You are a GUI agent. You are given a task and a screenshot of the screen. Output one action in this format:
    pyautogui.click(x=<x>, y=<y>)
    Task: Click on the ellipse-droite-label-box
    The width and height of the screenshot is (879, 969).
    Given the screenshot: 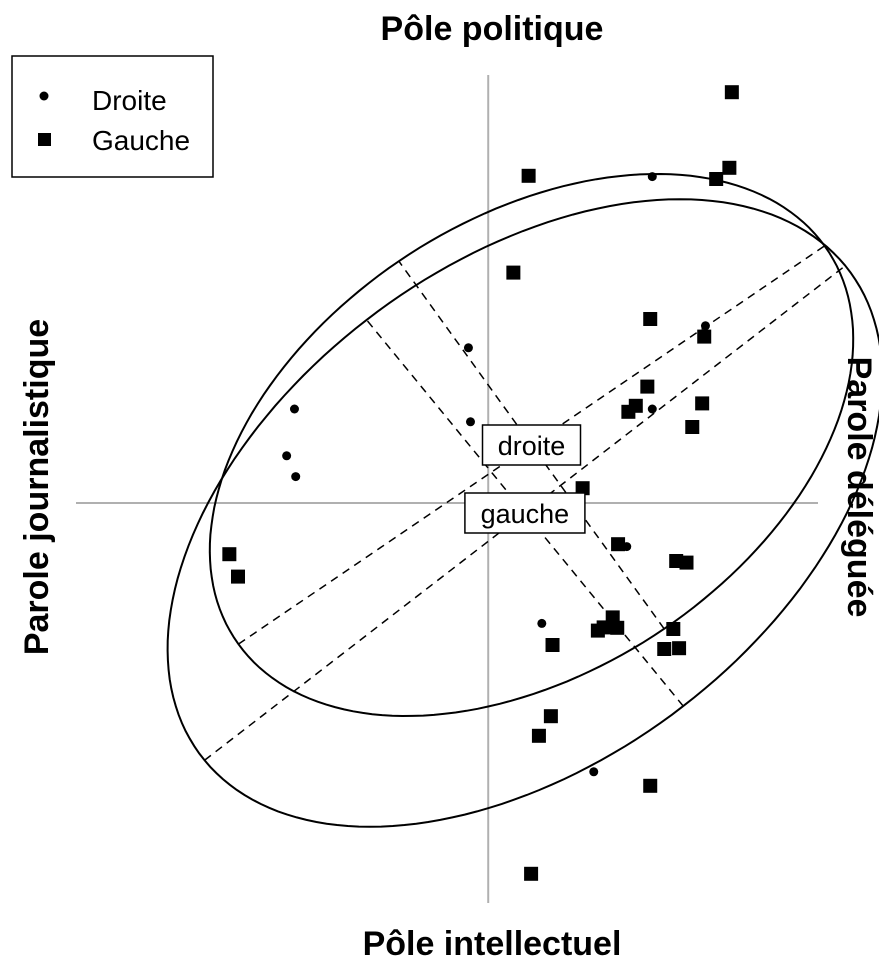 What is the action you would take?
    pyautogui.click(x=531, y=445)
    